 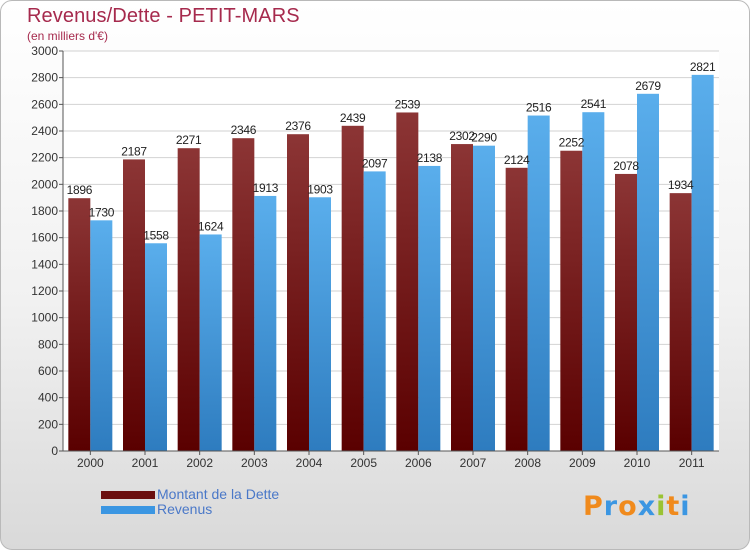 I want to click on y-tick-label: 200, so click(x=48, y=424).